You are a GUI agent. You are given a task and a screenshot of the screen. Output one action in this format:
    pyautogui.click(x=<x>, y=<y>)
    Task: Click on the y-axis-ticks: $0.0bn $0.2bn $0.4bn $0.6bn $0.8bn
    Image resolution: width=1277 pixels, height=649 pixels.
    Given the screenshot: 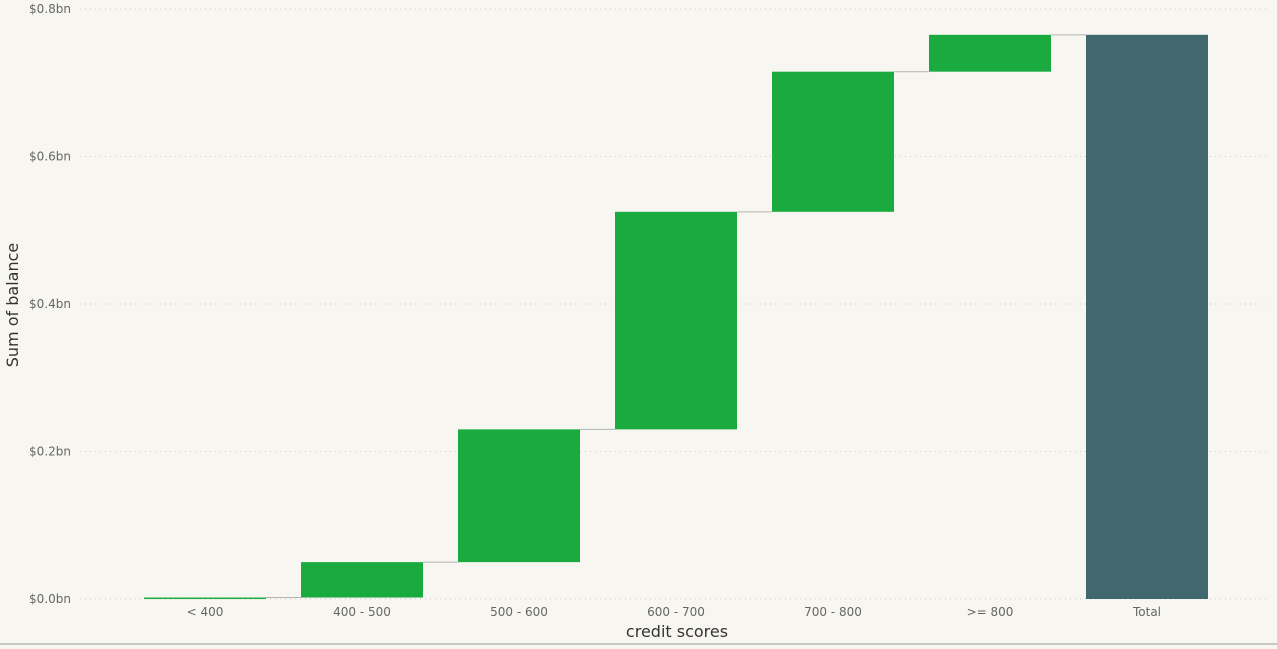 What is the action you would take?
    pyautogui.click(x=50, y=304)
    